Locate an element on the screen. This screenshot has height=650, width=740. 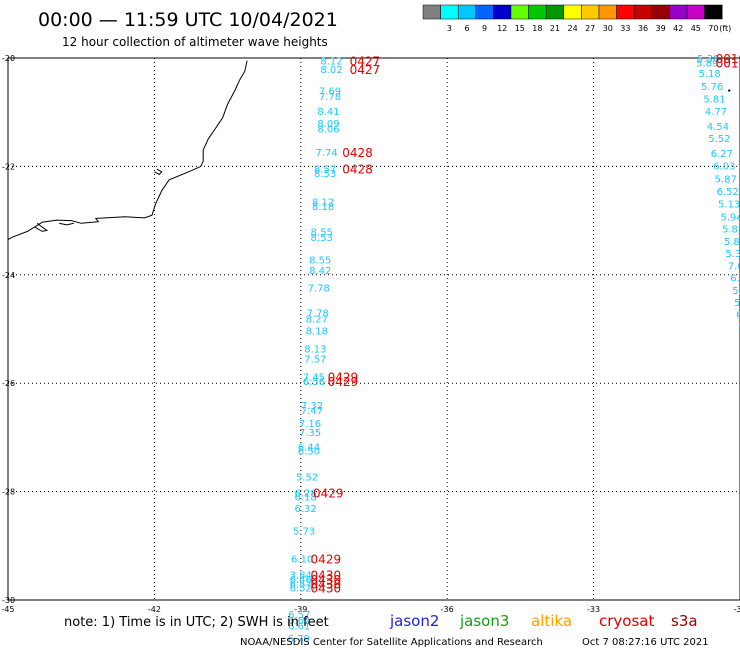
wave-height-value: 6 is located at coordinates (738, 315).